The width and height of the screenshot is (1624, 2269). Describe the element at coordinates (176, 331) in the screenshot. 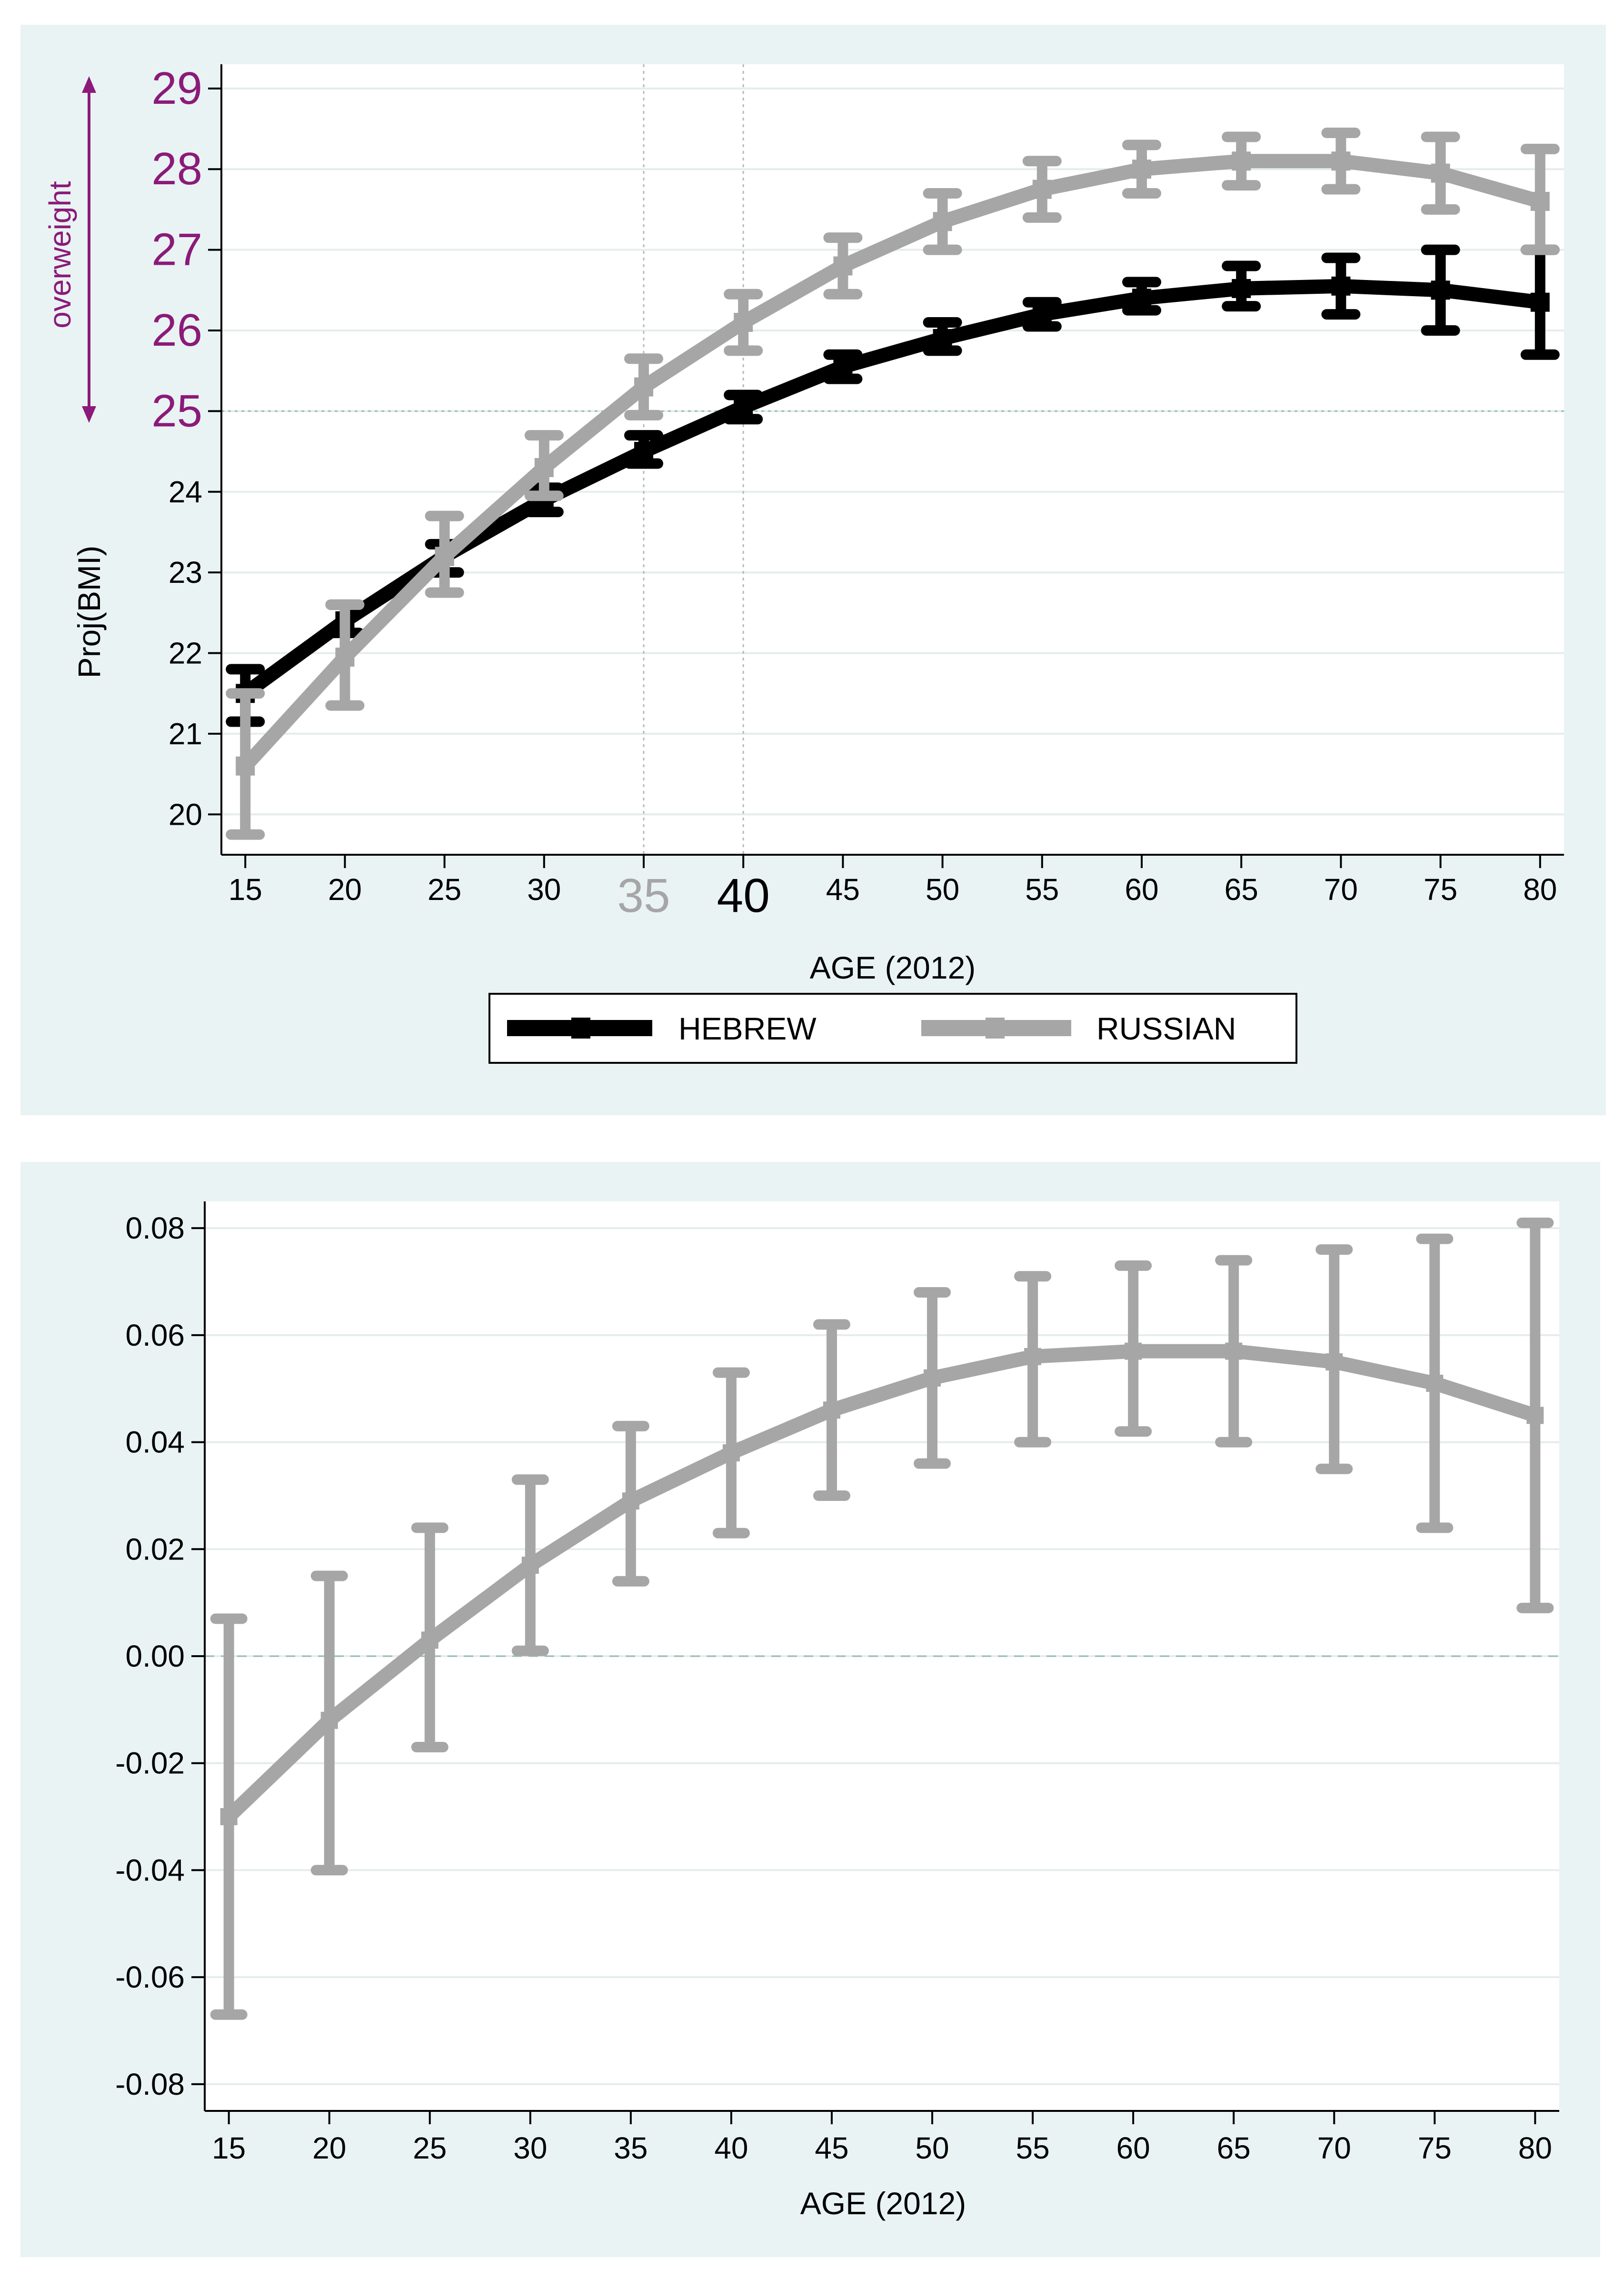

I see `top-ytick-label-26: 26` at that location.